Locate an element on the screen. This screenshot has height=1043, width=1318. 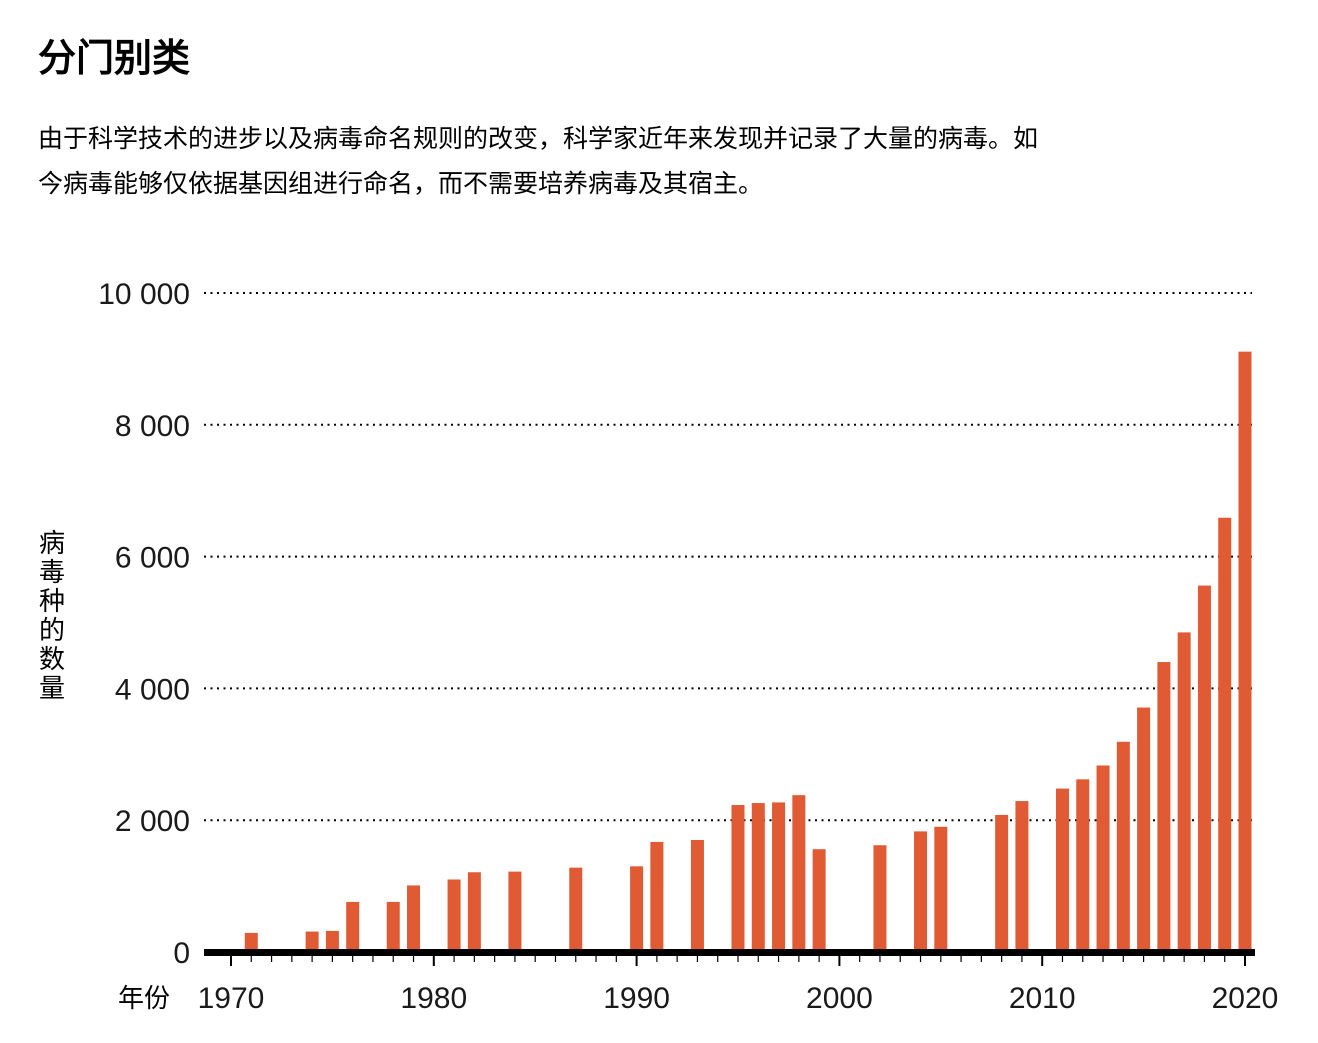
bar-1982 is located at coordinates (474, 912).